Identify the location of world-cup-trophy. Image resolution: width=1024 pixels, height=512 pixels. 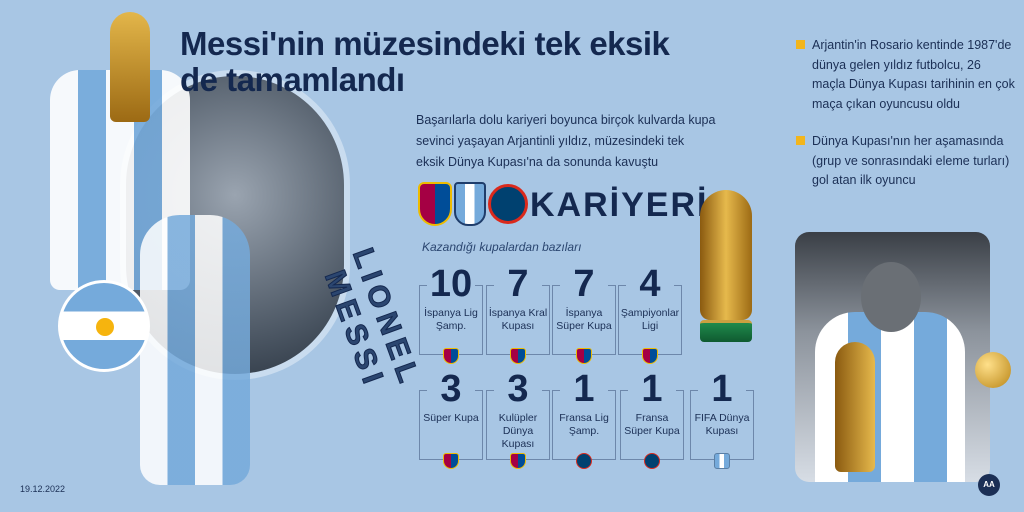
(726, 267).